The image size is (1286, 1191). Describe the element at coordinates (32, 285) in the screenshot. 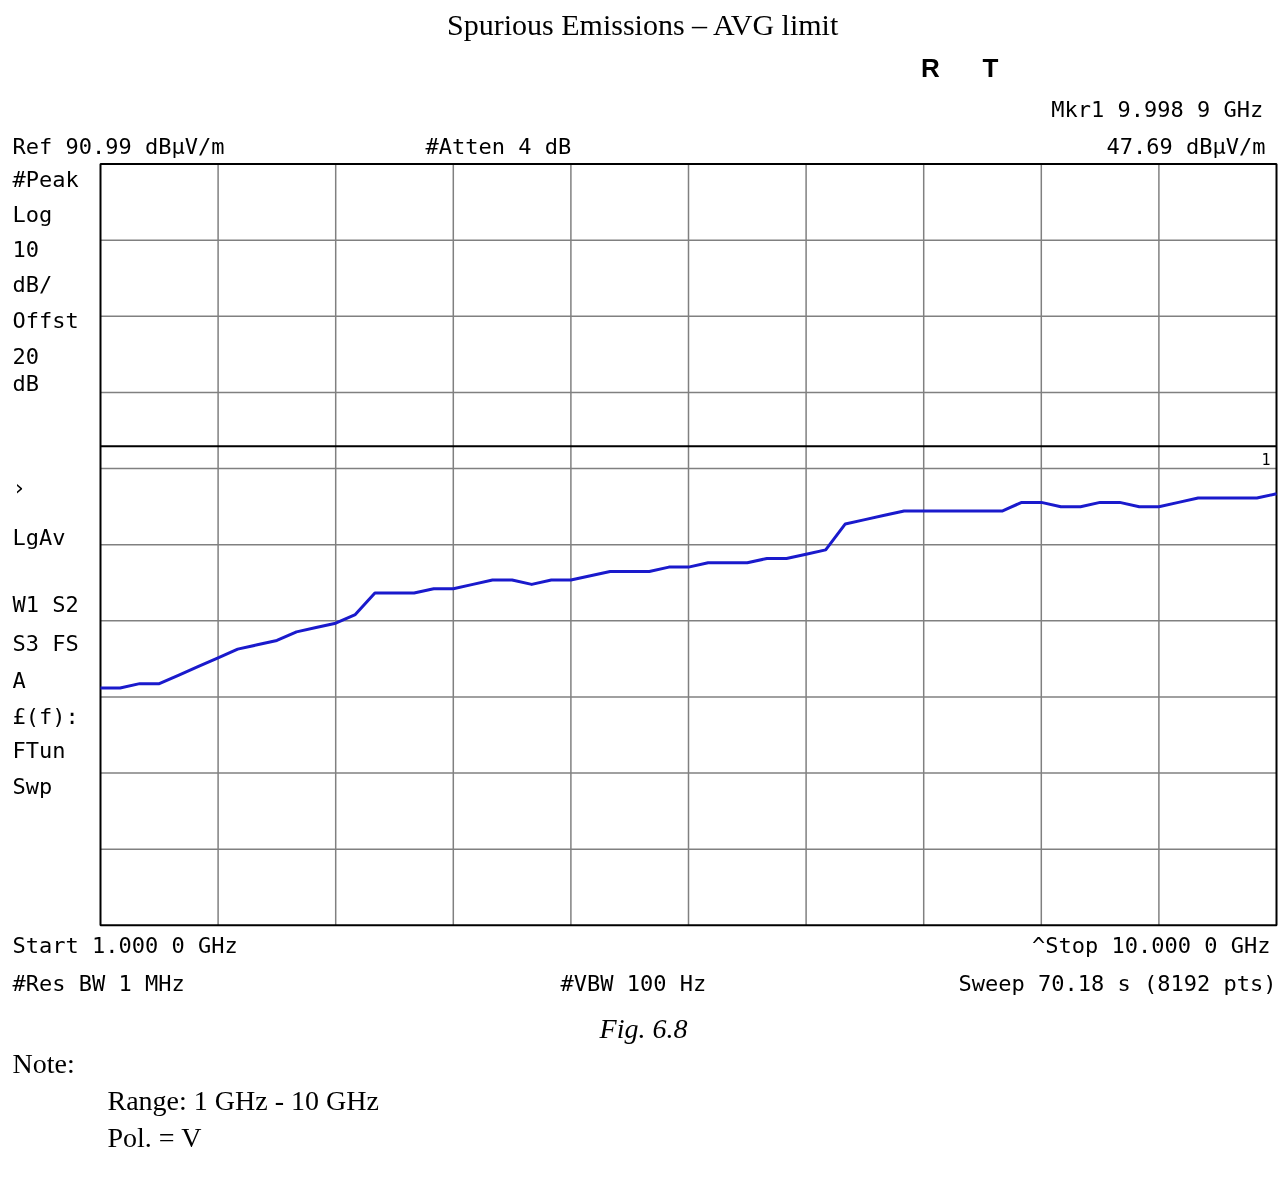

I see `text: dB/` at that location.